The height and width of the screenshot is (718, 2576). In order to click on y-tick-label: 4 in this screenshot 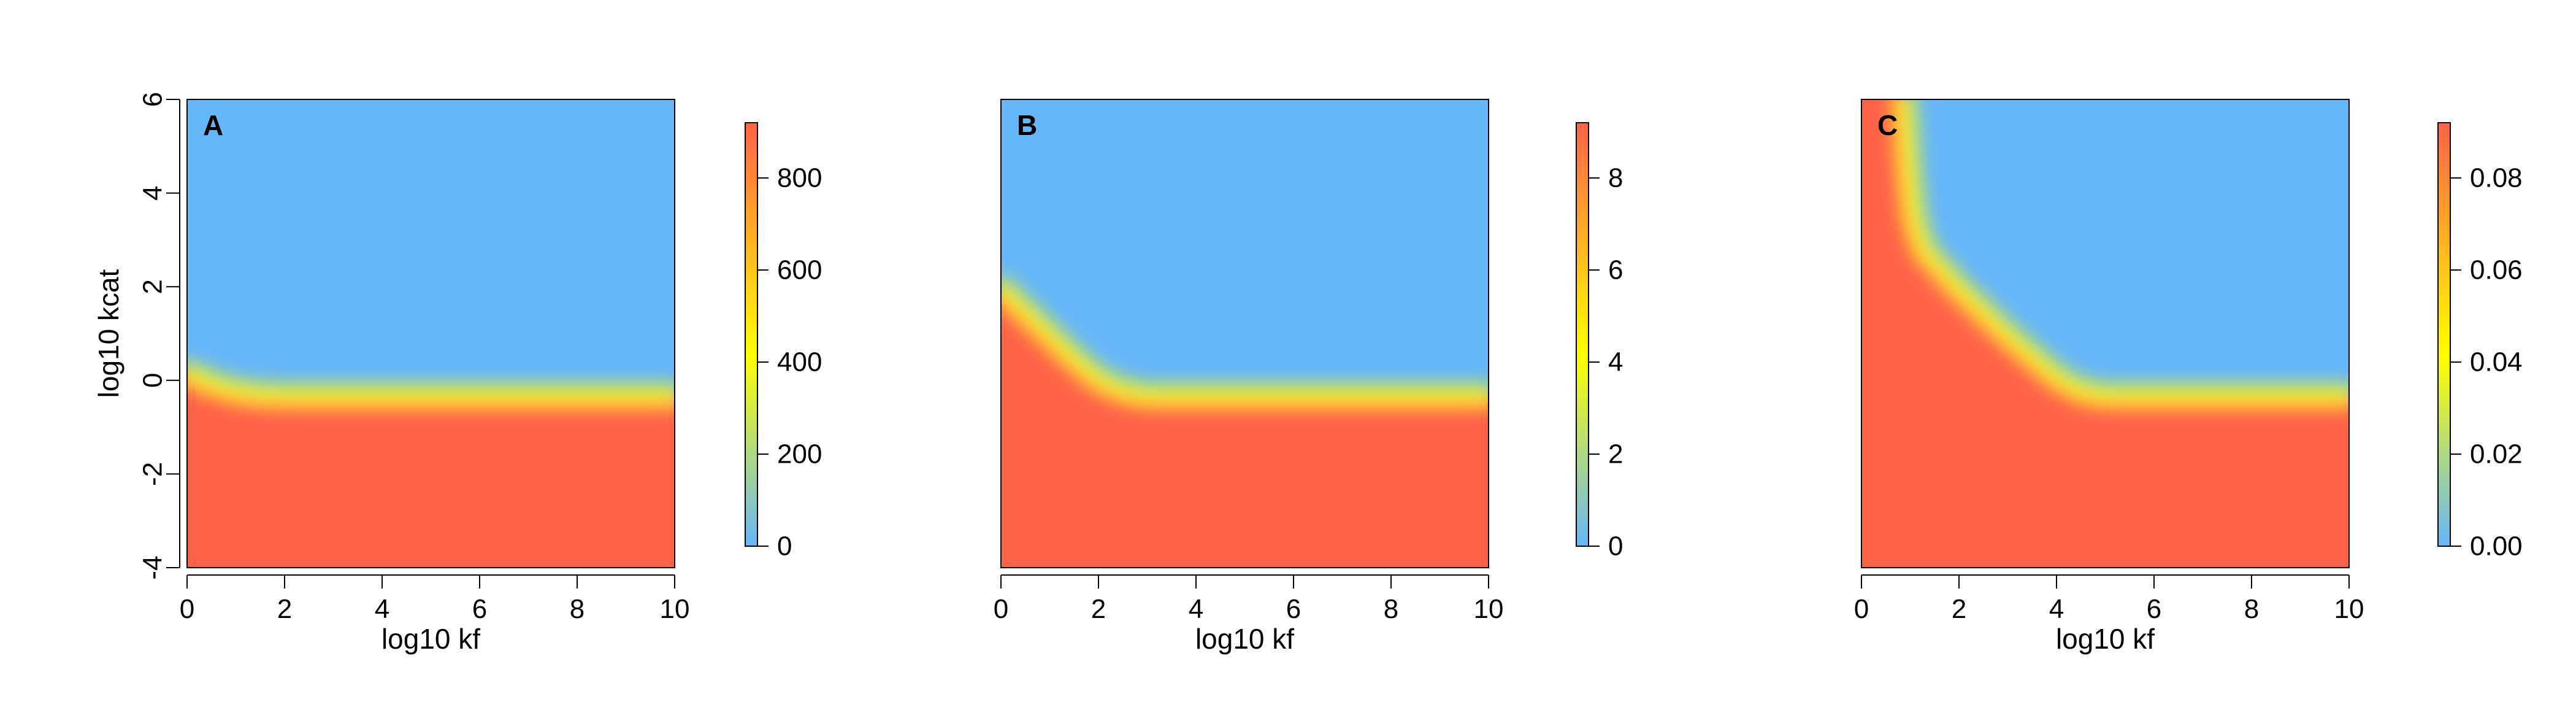, I will do `click(153, 193)`.